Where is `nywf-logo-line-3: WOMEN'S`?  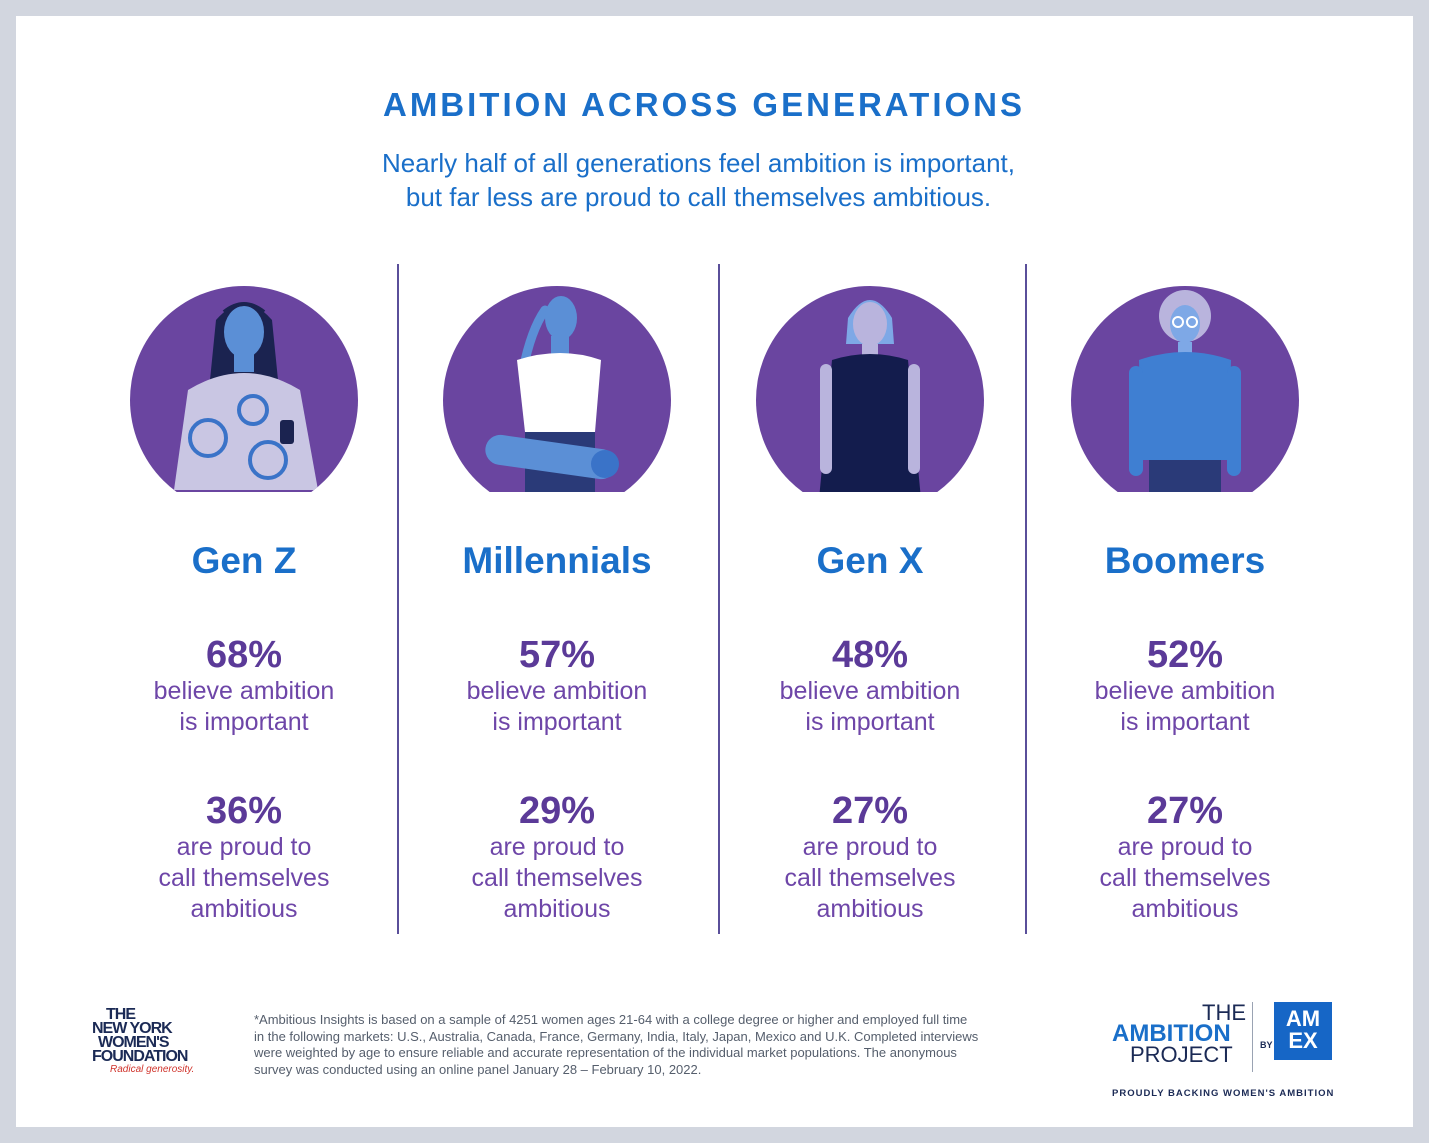
nywf-logo-line-3: WOMEN'S is located at coordinates (134, 1042).